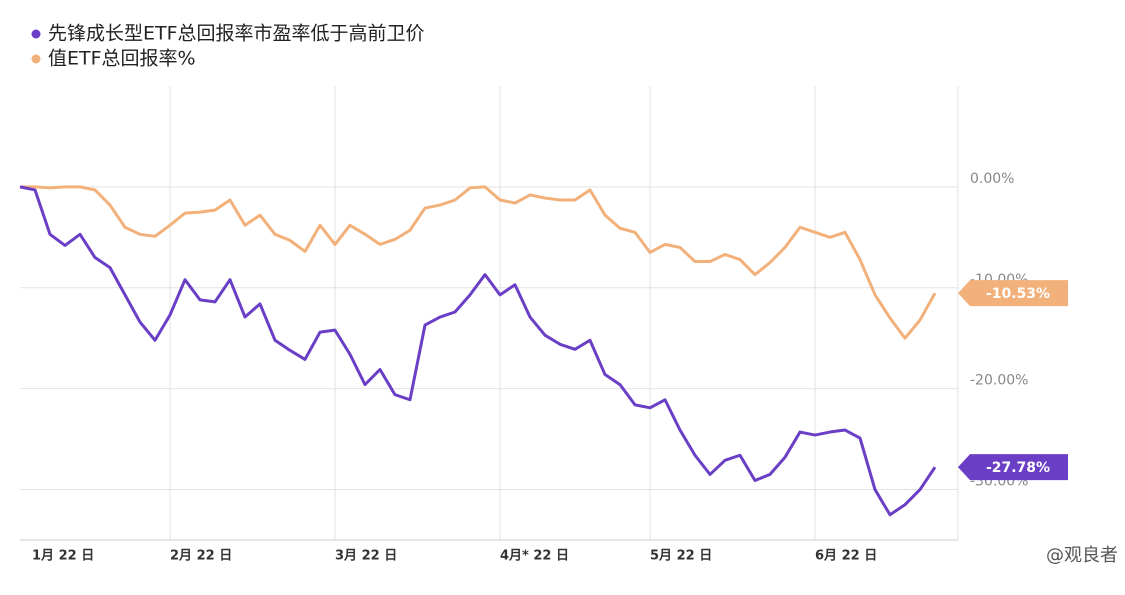 Image resolution: width=1125 pixels, height=595 pixels. What do you see at coordinates (999, 381) in the screenshot?
I see `y-tick-label: -20.00%` at bounding box center [999, 381].